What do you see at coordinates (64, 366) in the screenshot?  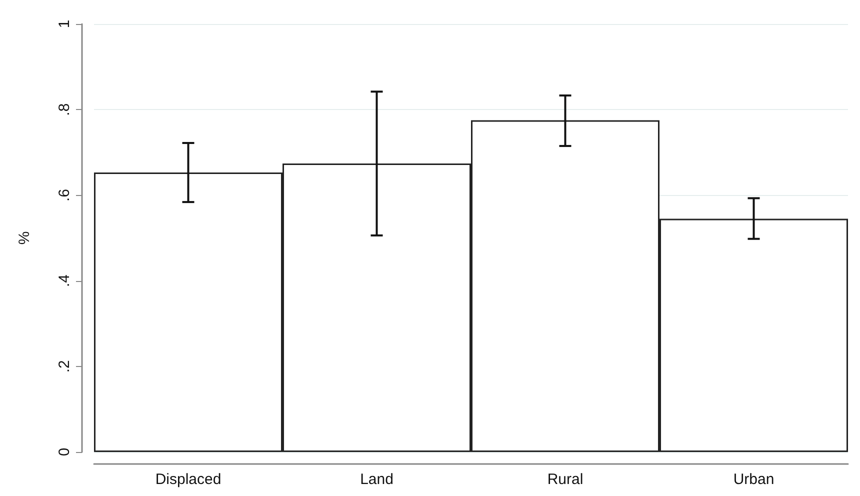 I see `y-tick-label: .2` at bounding box center [64, 366].